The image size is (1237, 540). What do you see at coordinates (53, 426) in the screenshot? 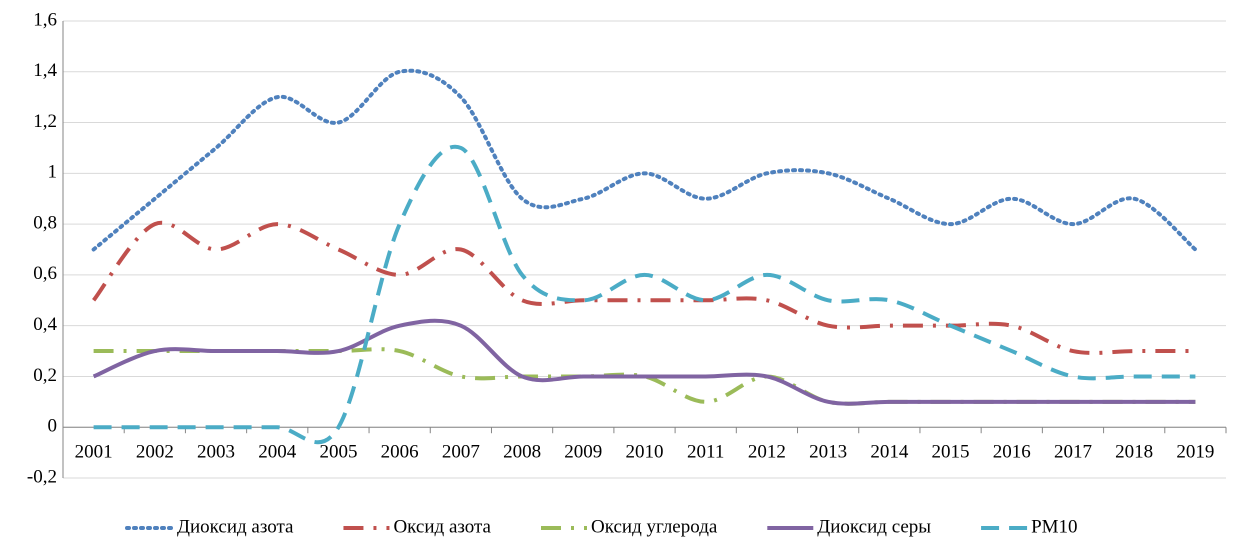
I see `y-tick-label: 0` at bounding box center [53, 426].